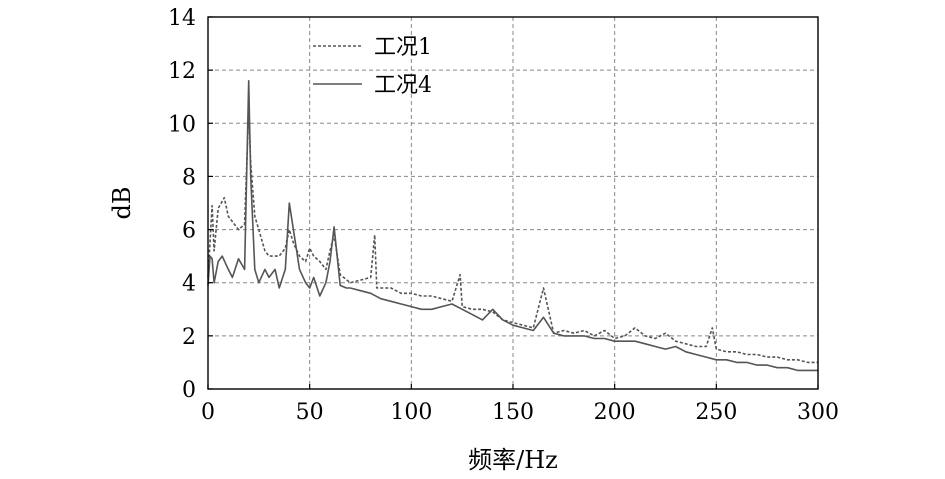  What do you see at coordinates (403, 85) in the screenshot?
I see `legend-label-series-2: 工况4` at bounding box center [403, 85].